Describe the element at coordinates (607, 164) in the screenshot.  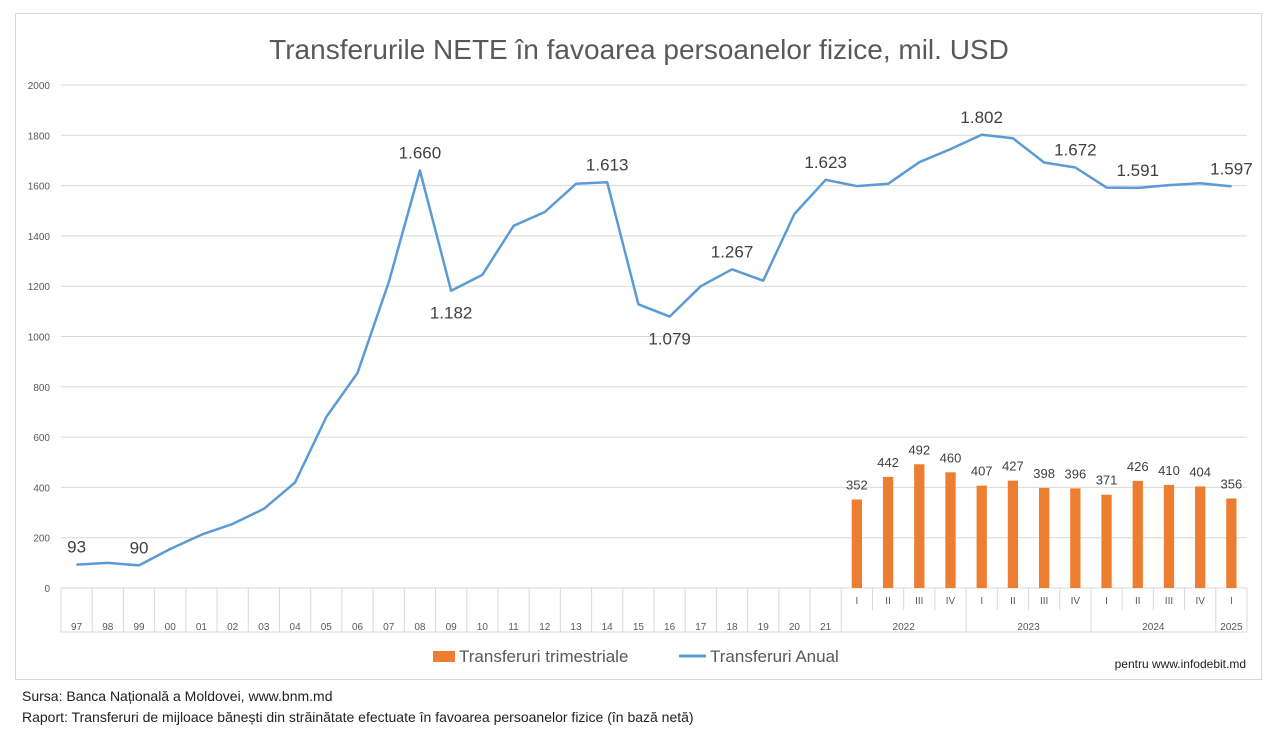
I see `line-data-label: 1.613` at that location.